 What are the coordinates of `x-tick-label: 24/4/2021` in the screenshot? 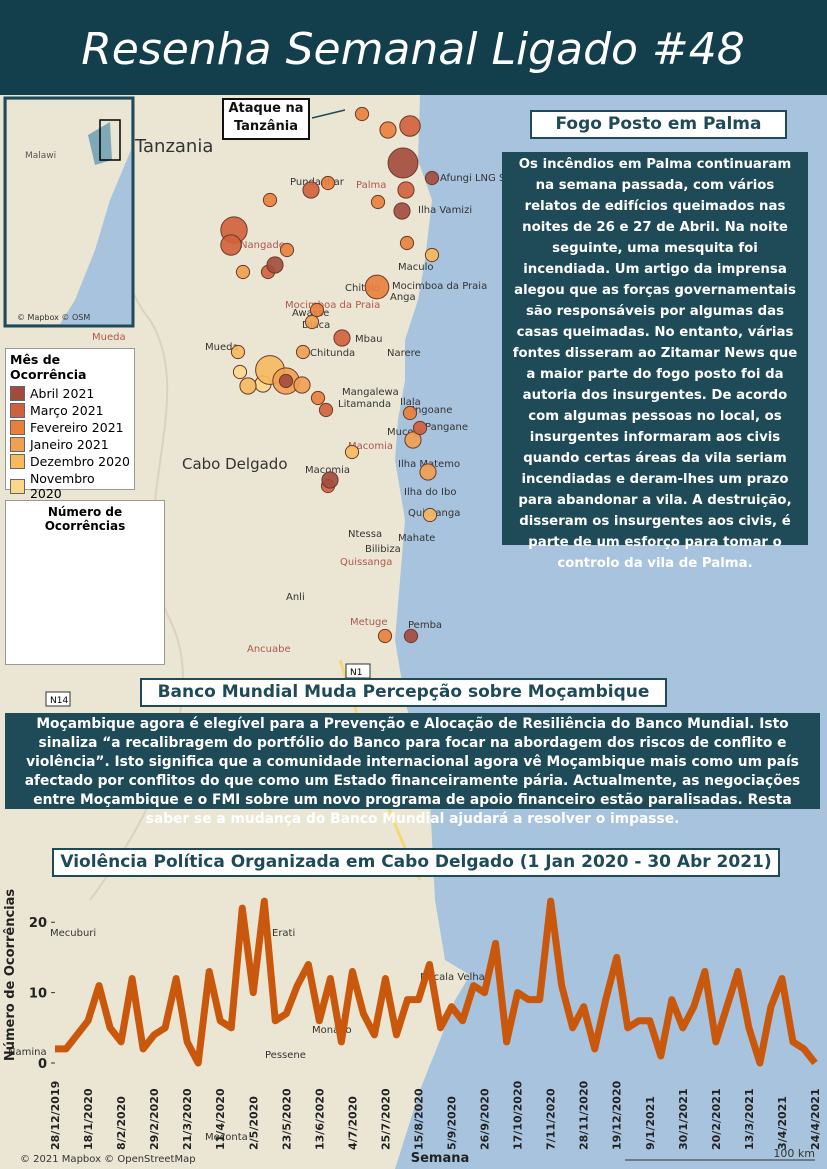 It's located at (815, 1119).